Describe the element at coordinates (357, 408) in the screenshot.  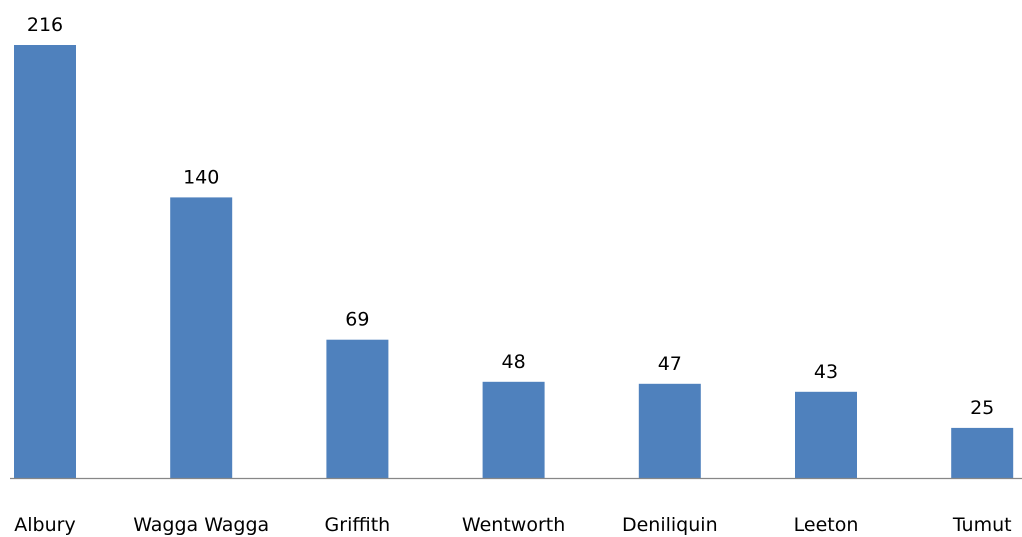
I see `bar-griffith` at that location.